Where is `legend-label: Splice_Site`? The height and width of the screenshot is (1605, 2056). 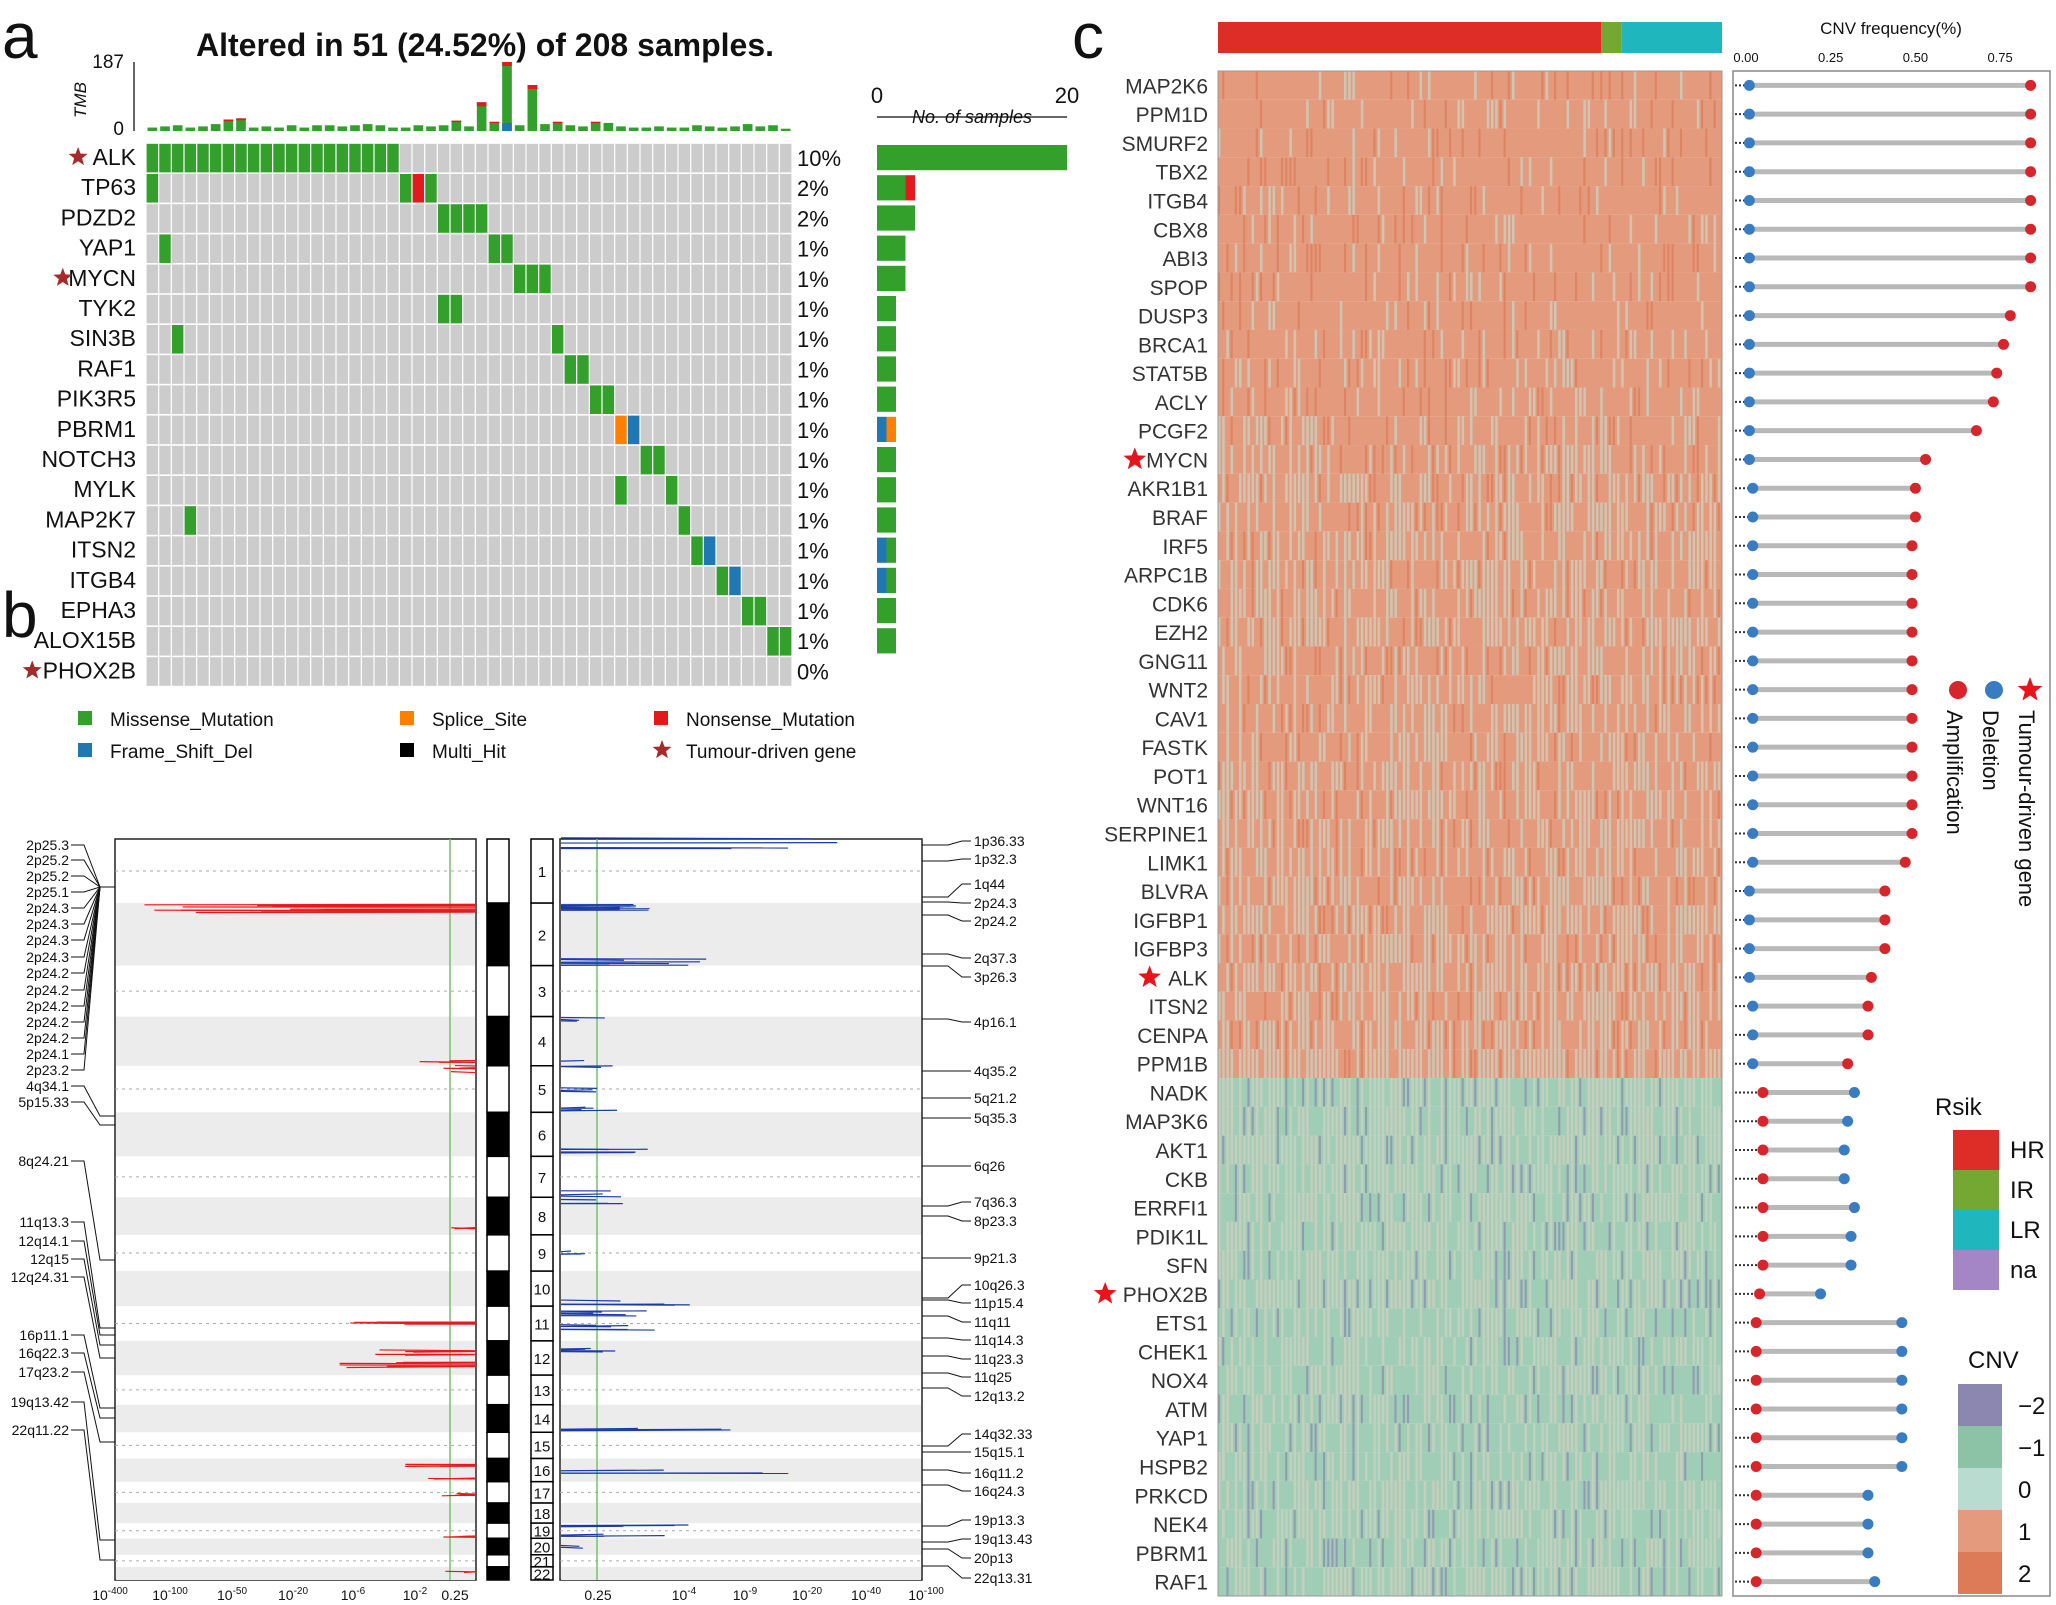
legend-label: Splice_Site is located at coordinates (479, 720).